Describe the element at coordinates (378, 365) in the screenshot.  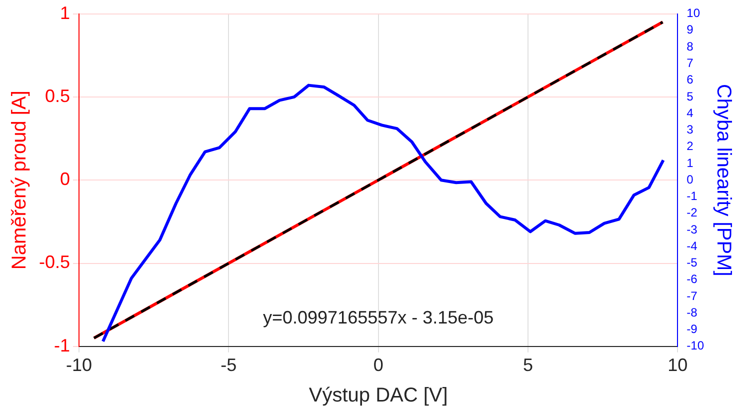
I see `x-tick-label: 0` at that location.